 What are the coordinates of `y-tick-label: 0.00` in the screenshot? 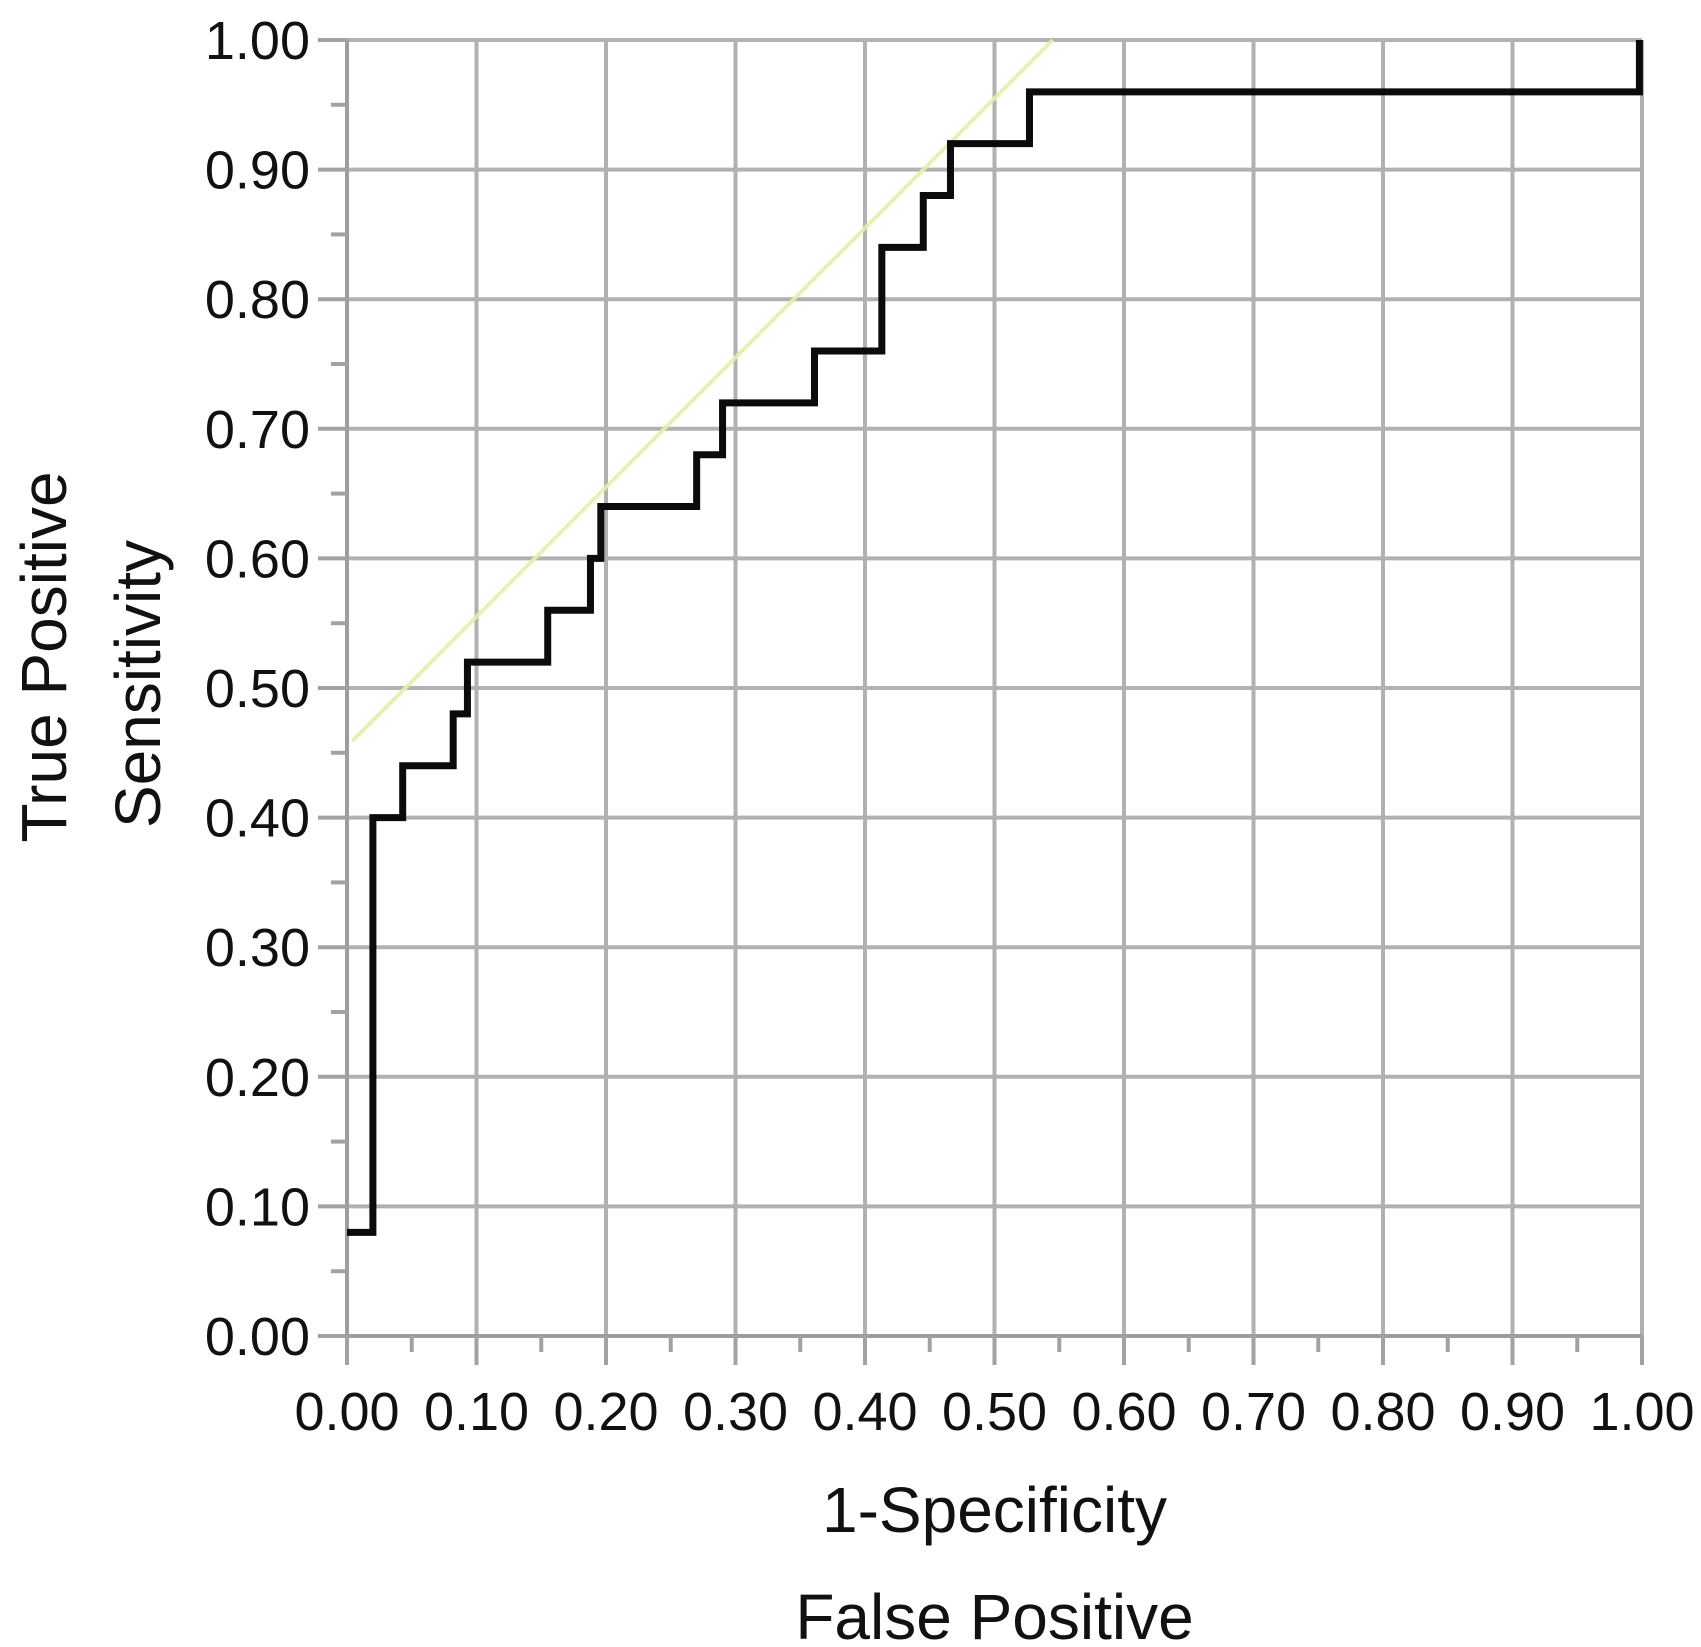 It's located at (257, 1337).